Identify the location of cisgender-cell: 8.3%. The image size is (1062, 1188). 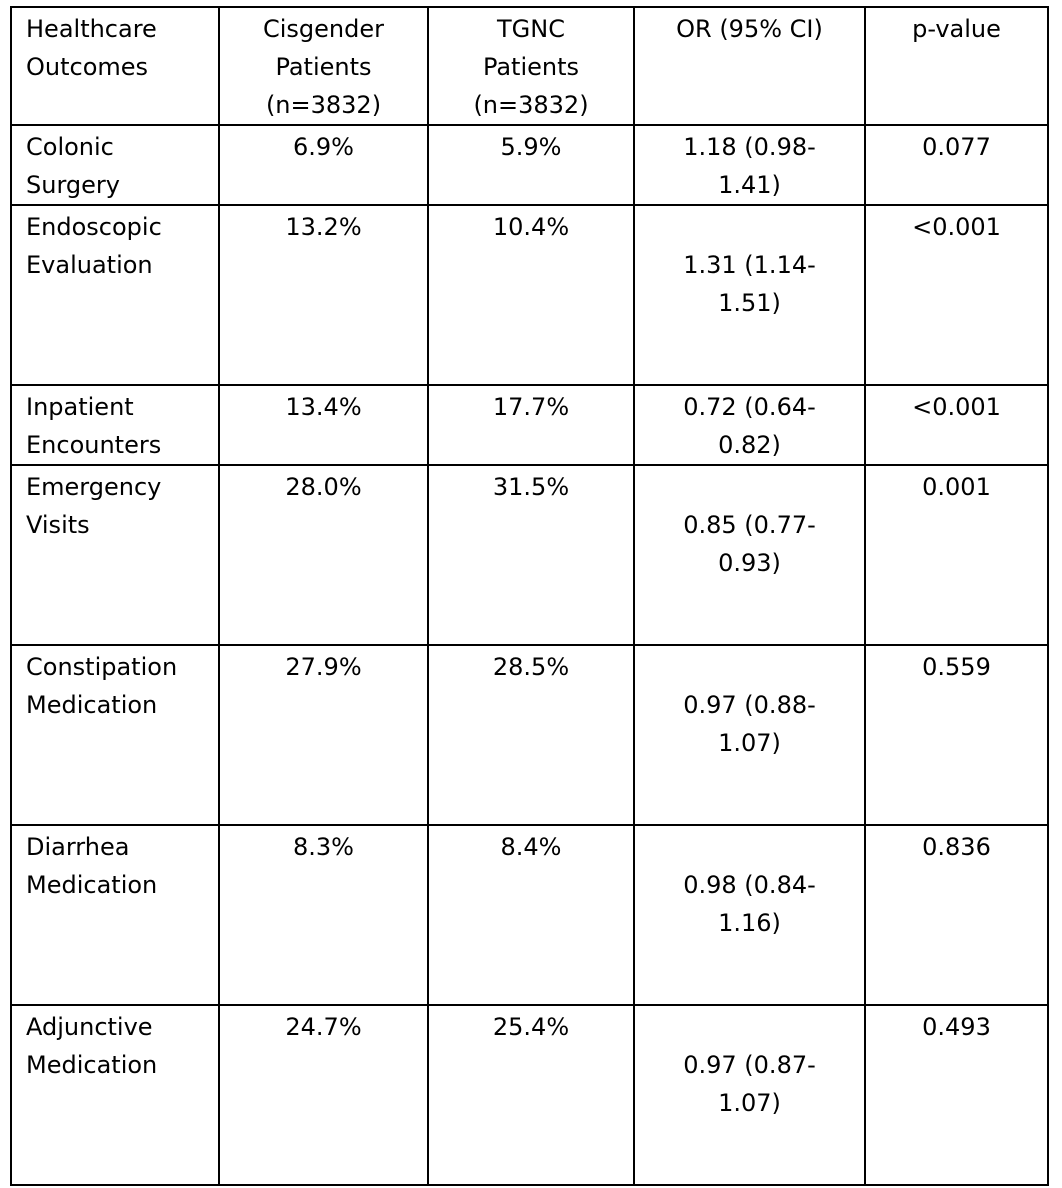
(323, 915).